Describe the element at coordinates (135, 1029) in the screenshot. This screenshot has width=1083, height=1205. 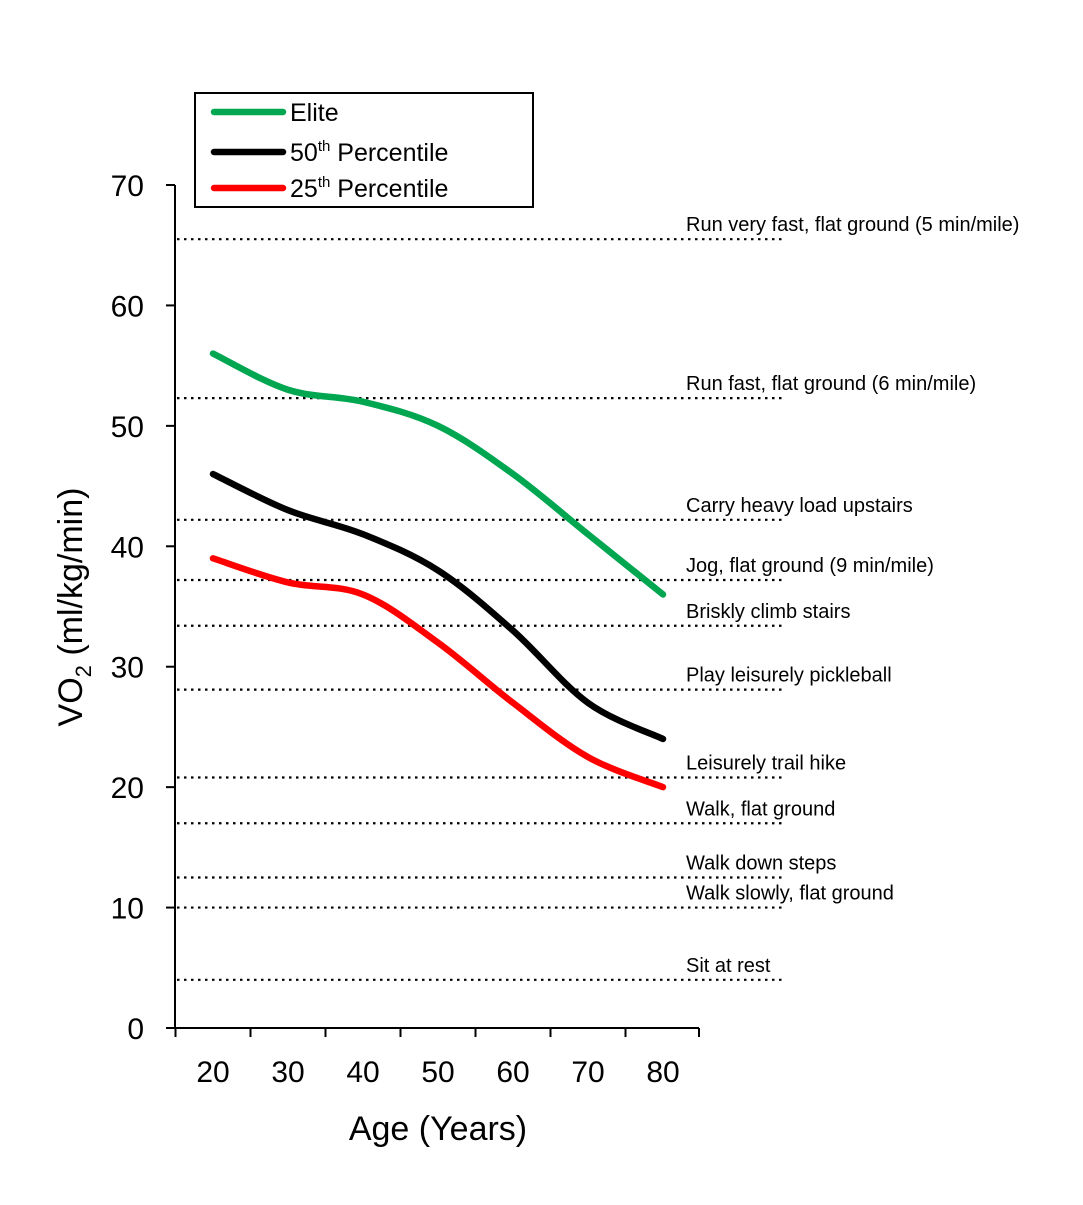
I see `y-tick-label-0: 0` at that location.